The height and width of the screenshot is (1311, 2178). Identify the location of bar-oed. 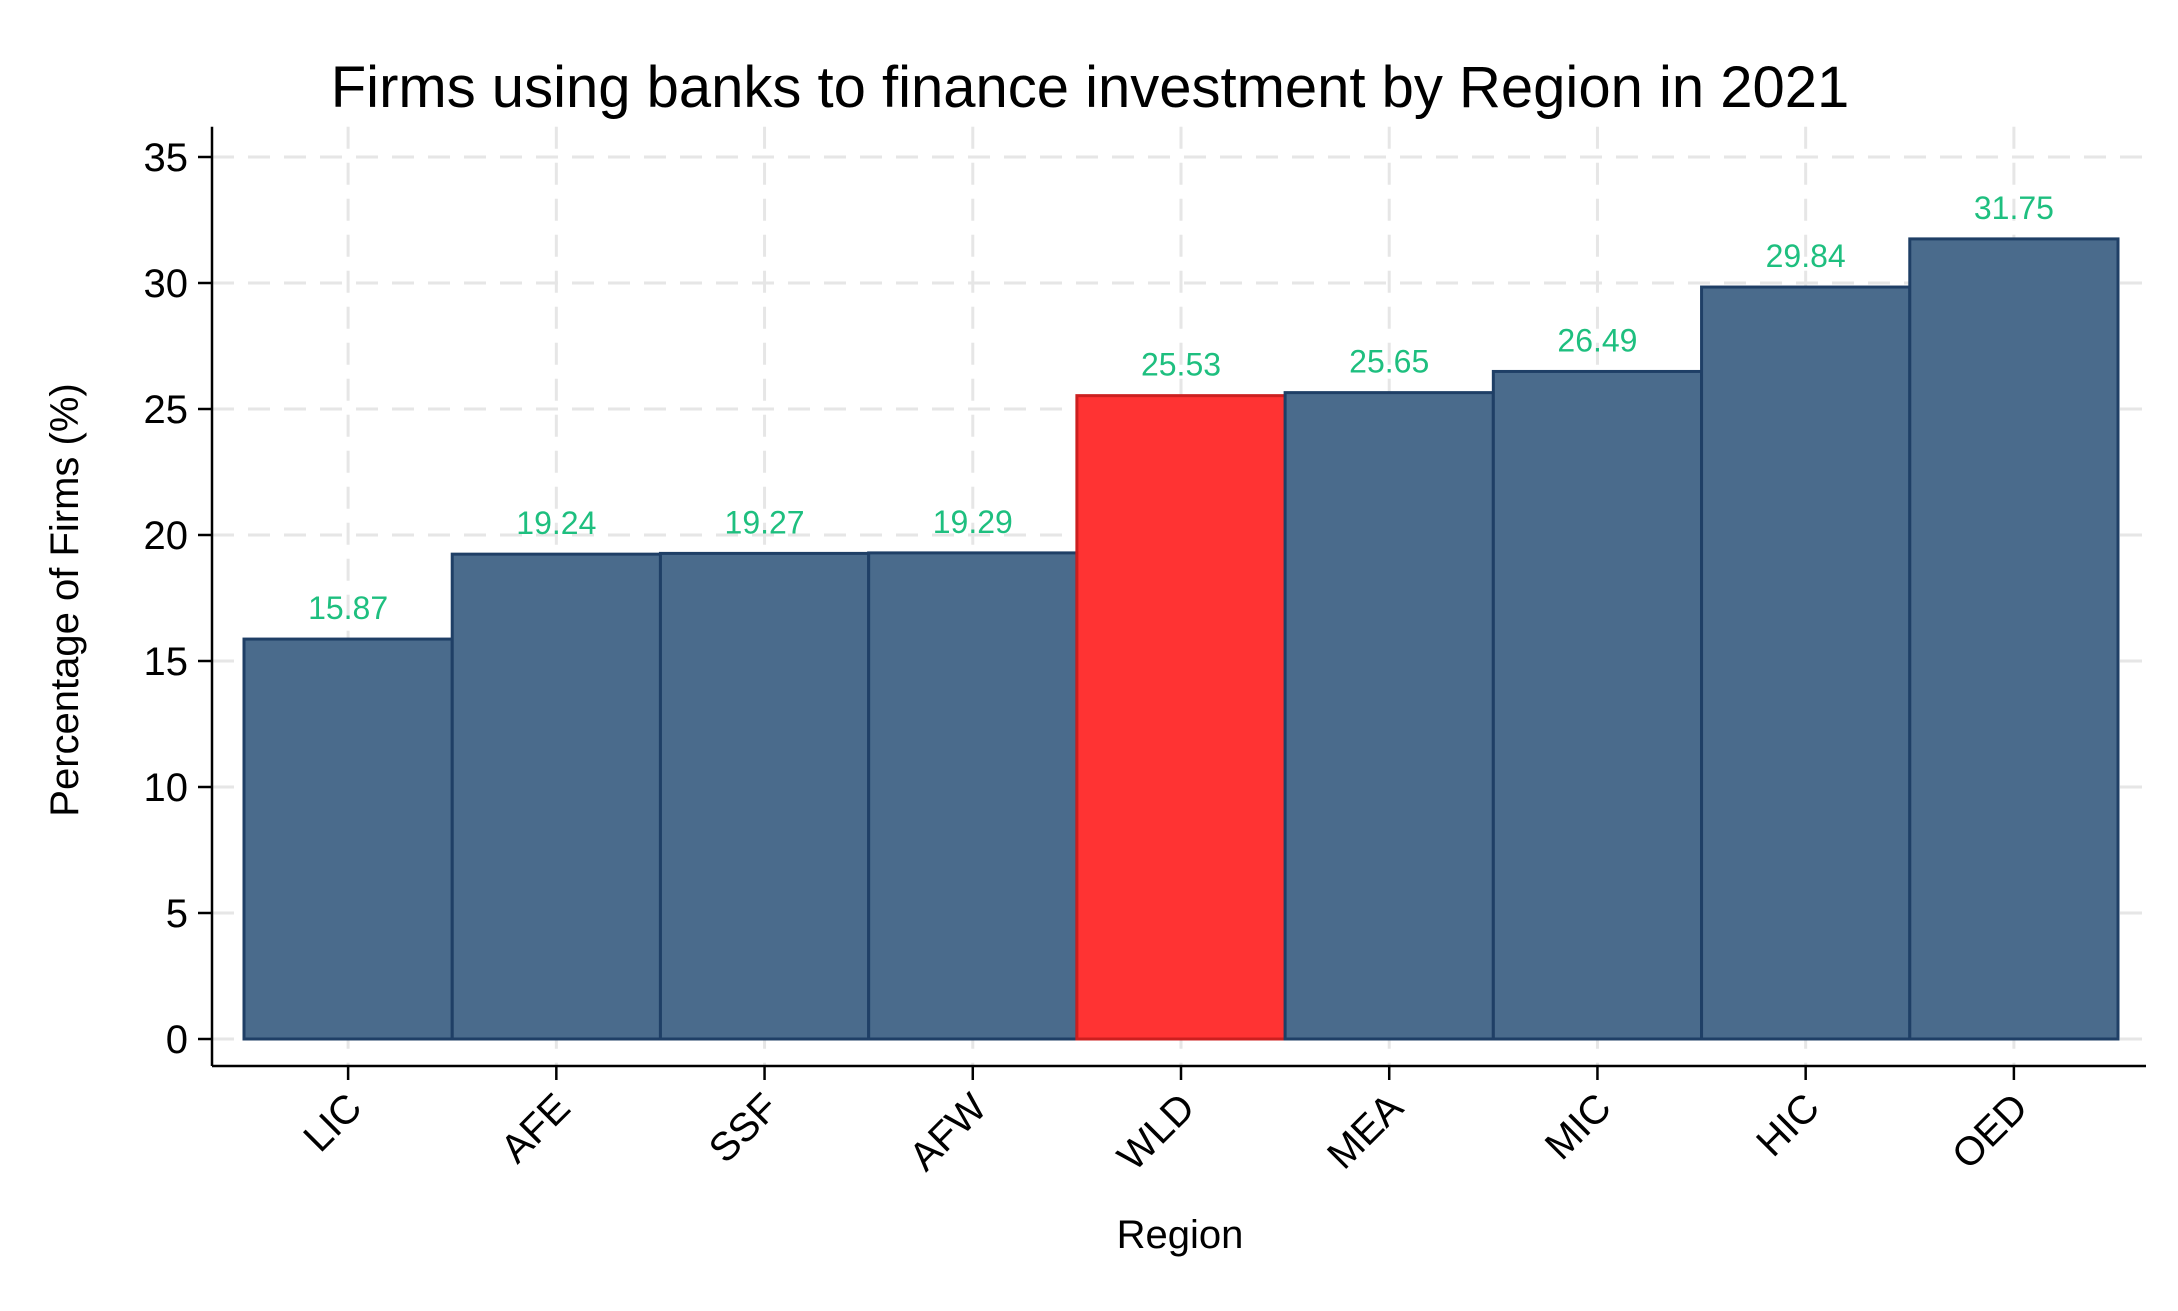
(2014, 639).